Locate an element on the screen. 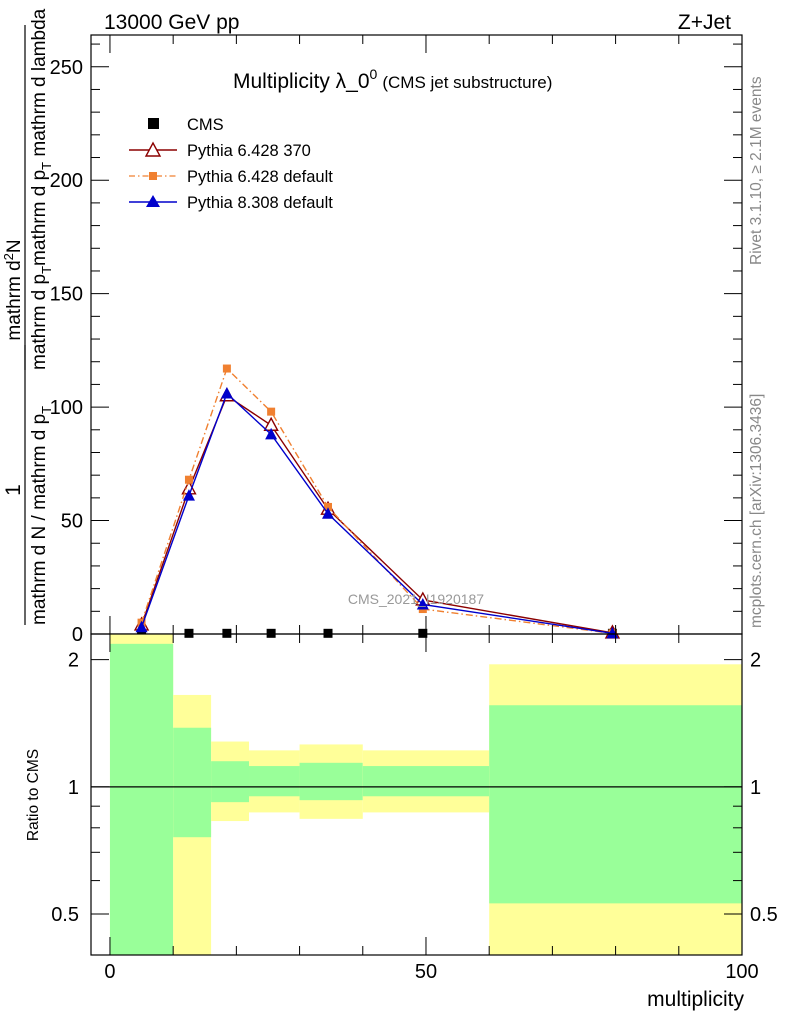  legend-label-pythia8-default: Pythia 8.308 default is located at coordinates (260, 203).